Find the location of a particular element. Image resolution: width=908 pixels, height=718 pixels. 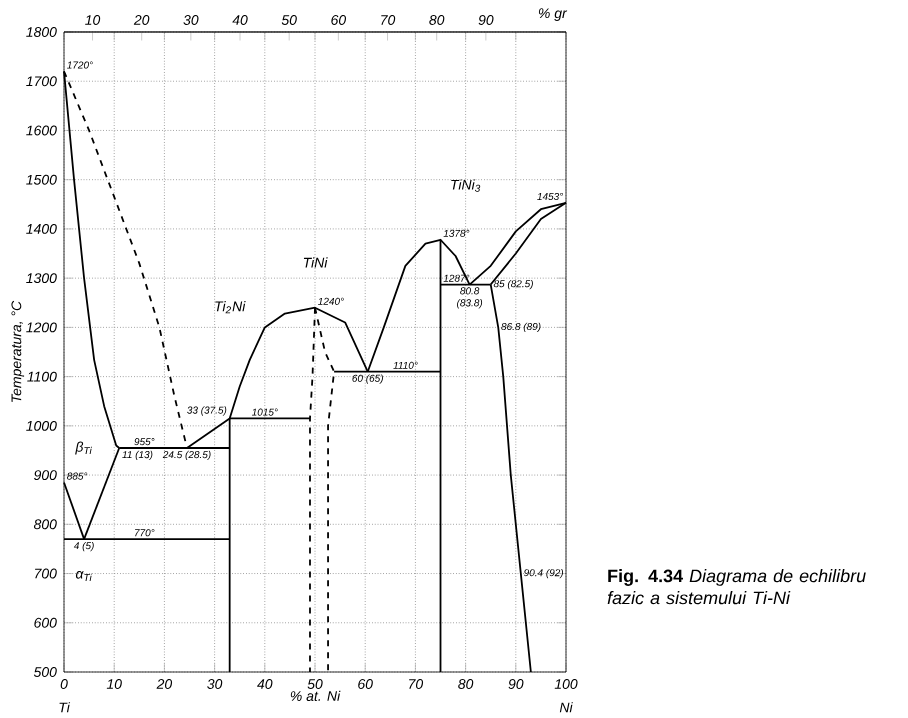

text: Fig. 4.34 Diagrama de echilibru fazic a sistemului Ti-Ni is located at coordinates (736, 587).